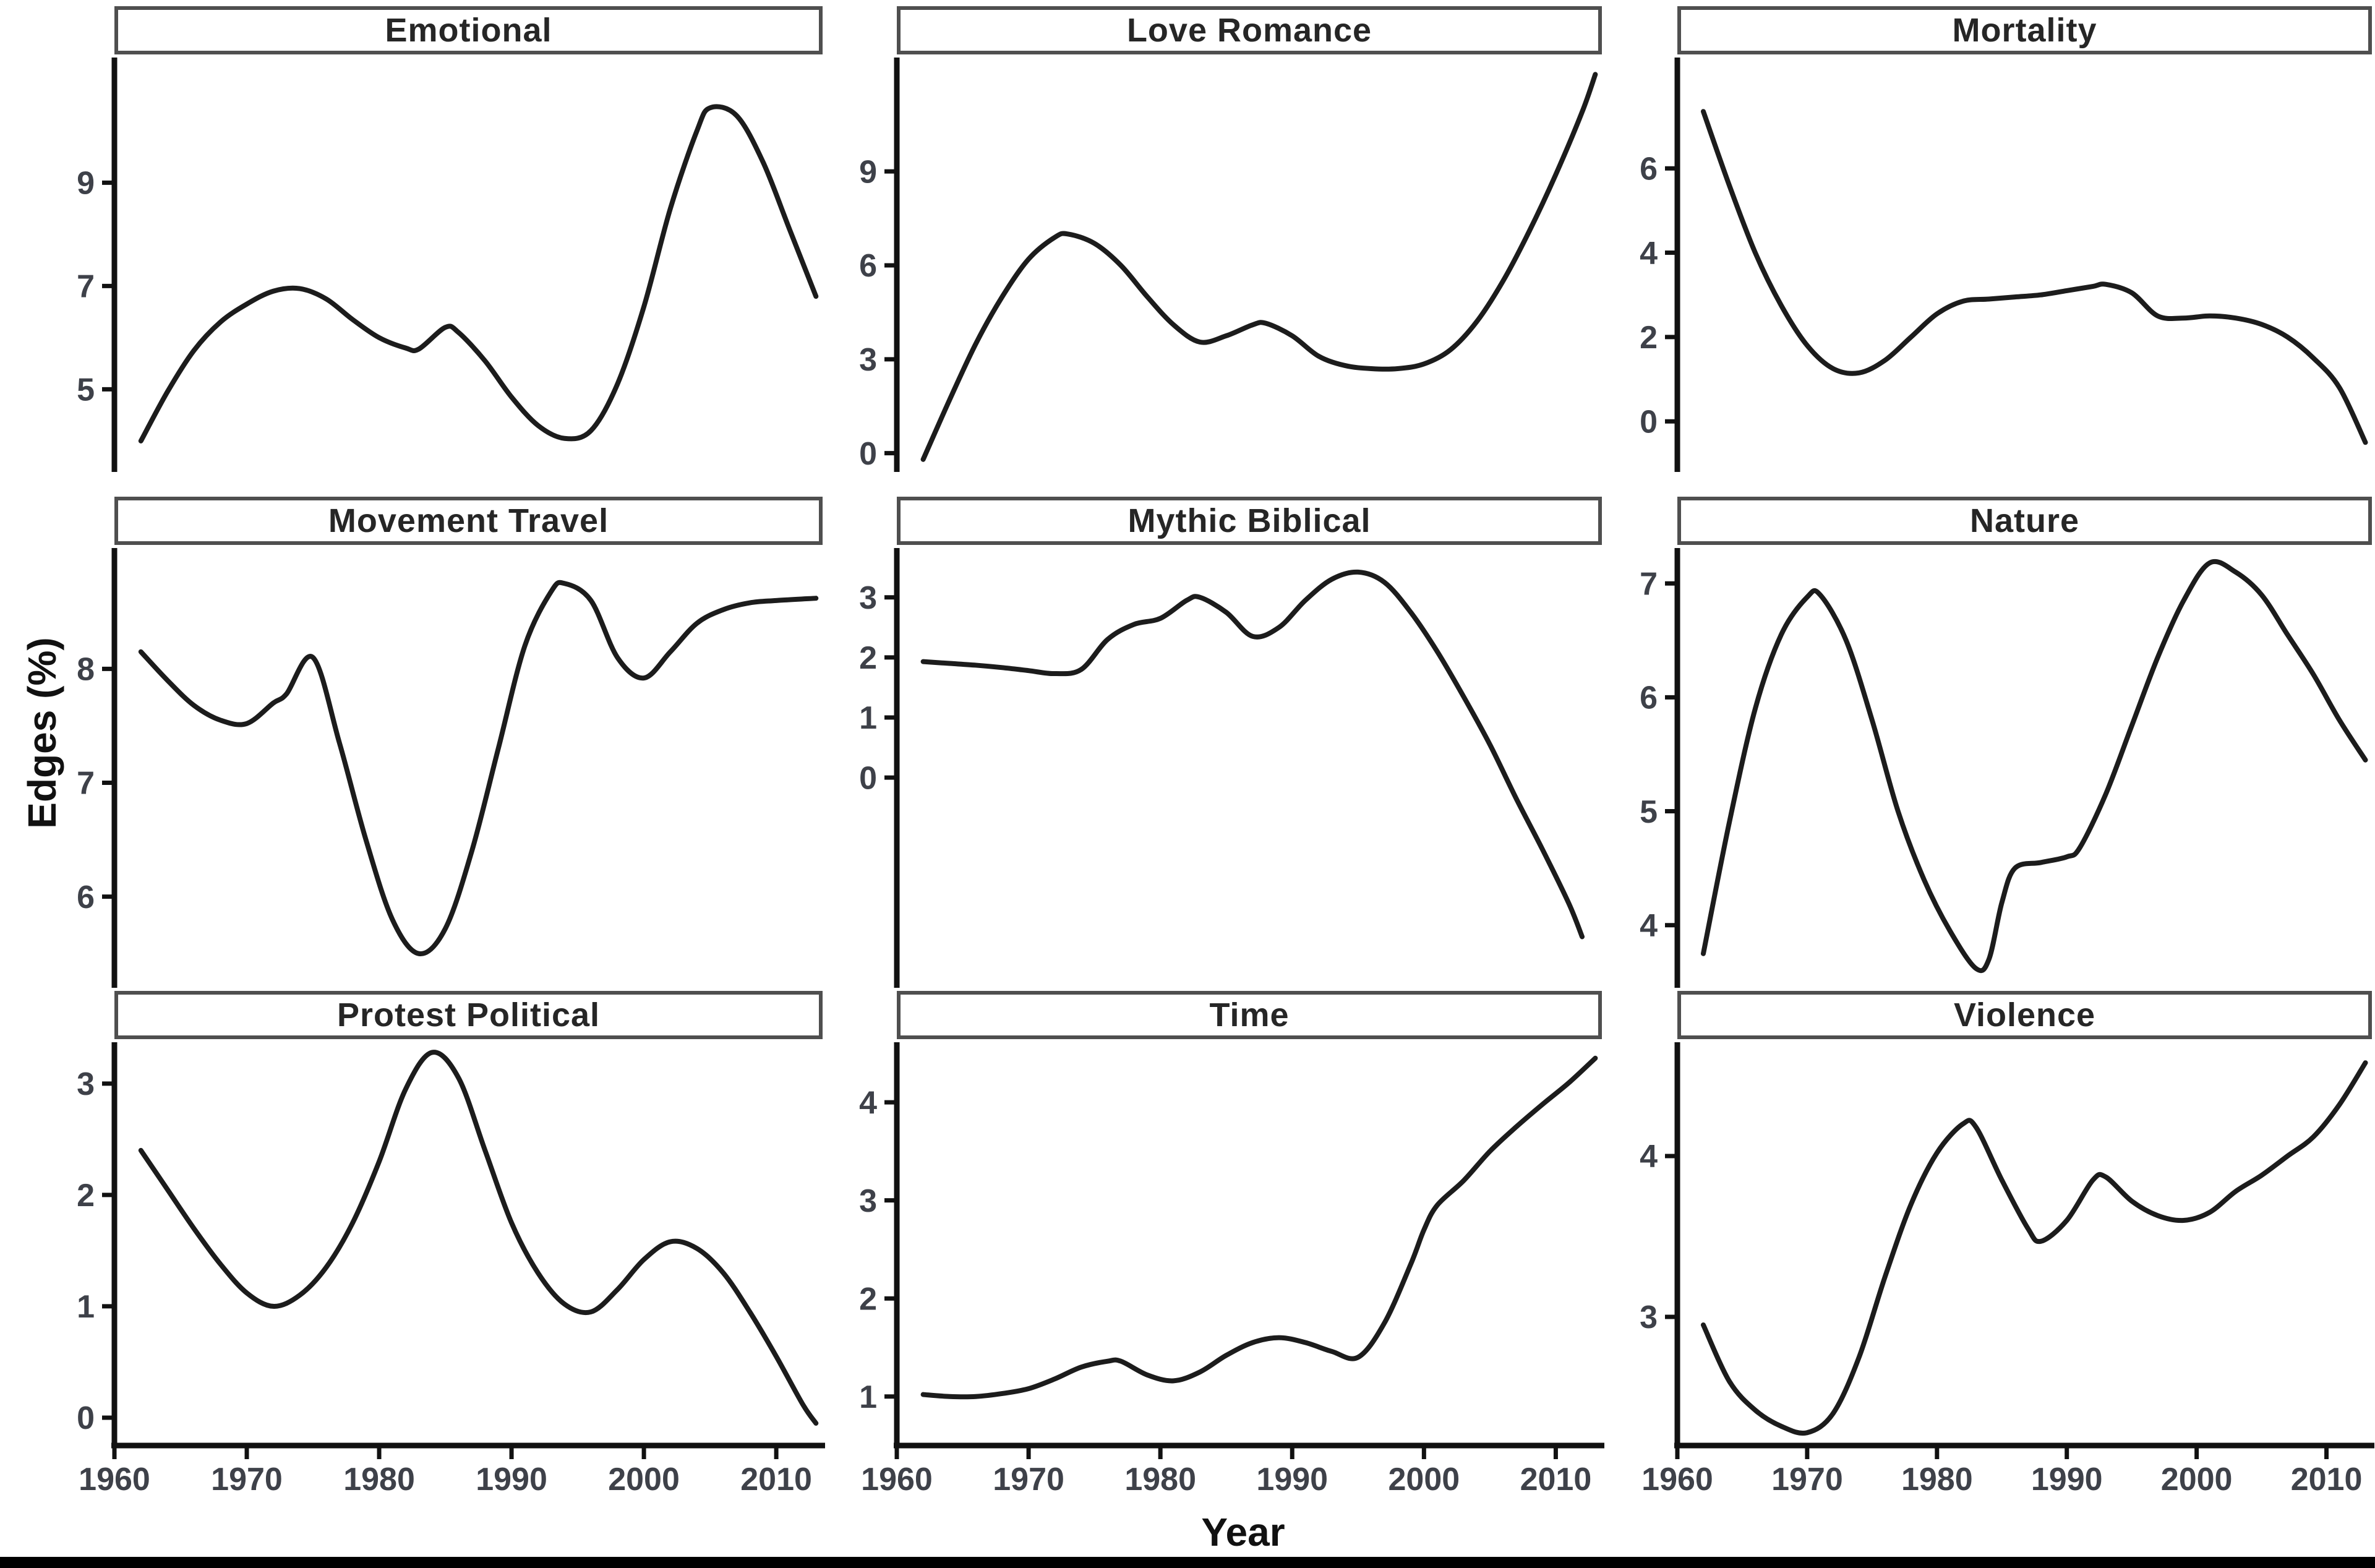 This screenshot has height=1568, width=2375. I want to click on facet-emotional: Emotional 5 7 9, so click(450, 239).